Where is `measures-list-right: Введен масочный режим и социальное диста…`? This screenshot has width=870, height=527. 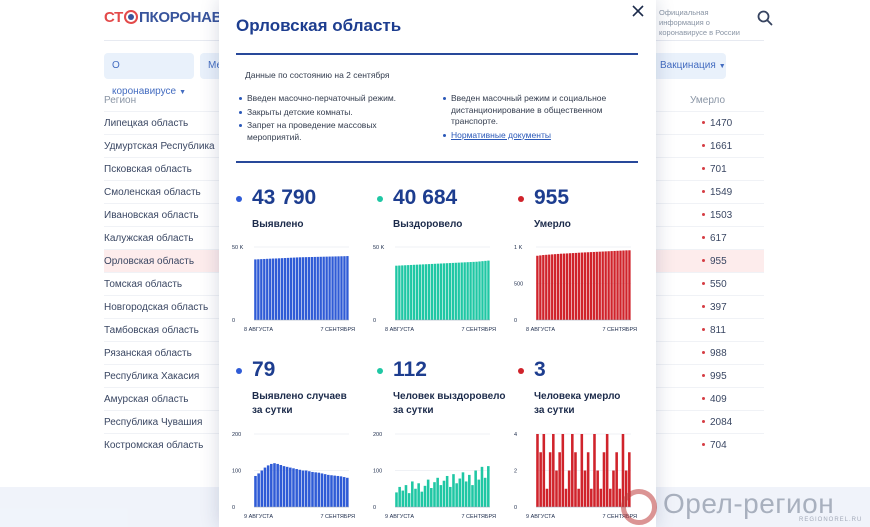
measures-list-right: Введен масочный режим и социальное диста… is located at coordinates (537, 118).